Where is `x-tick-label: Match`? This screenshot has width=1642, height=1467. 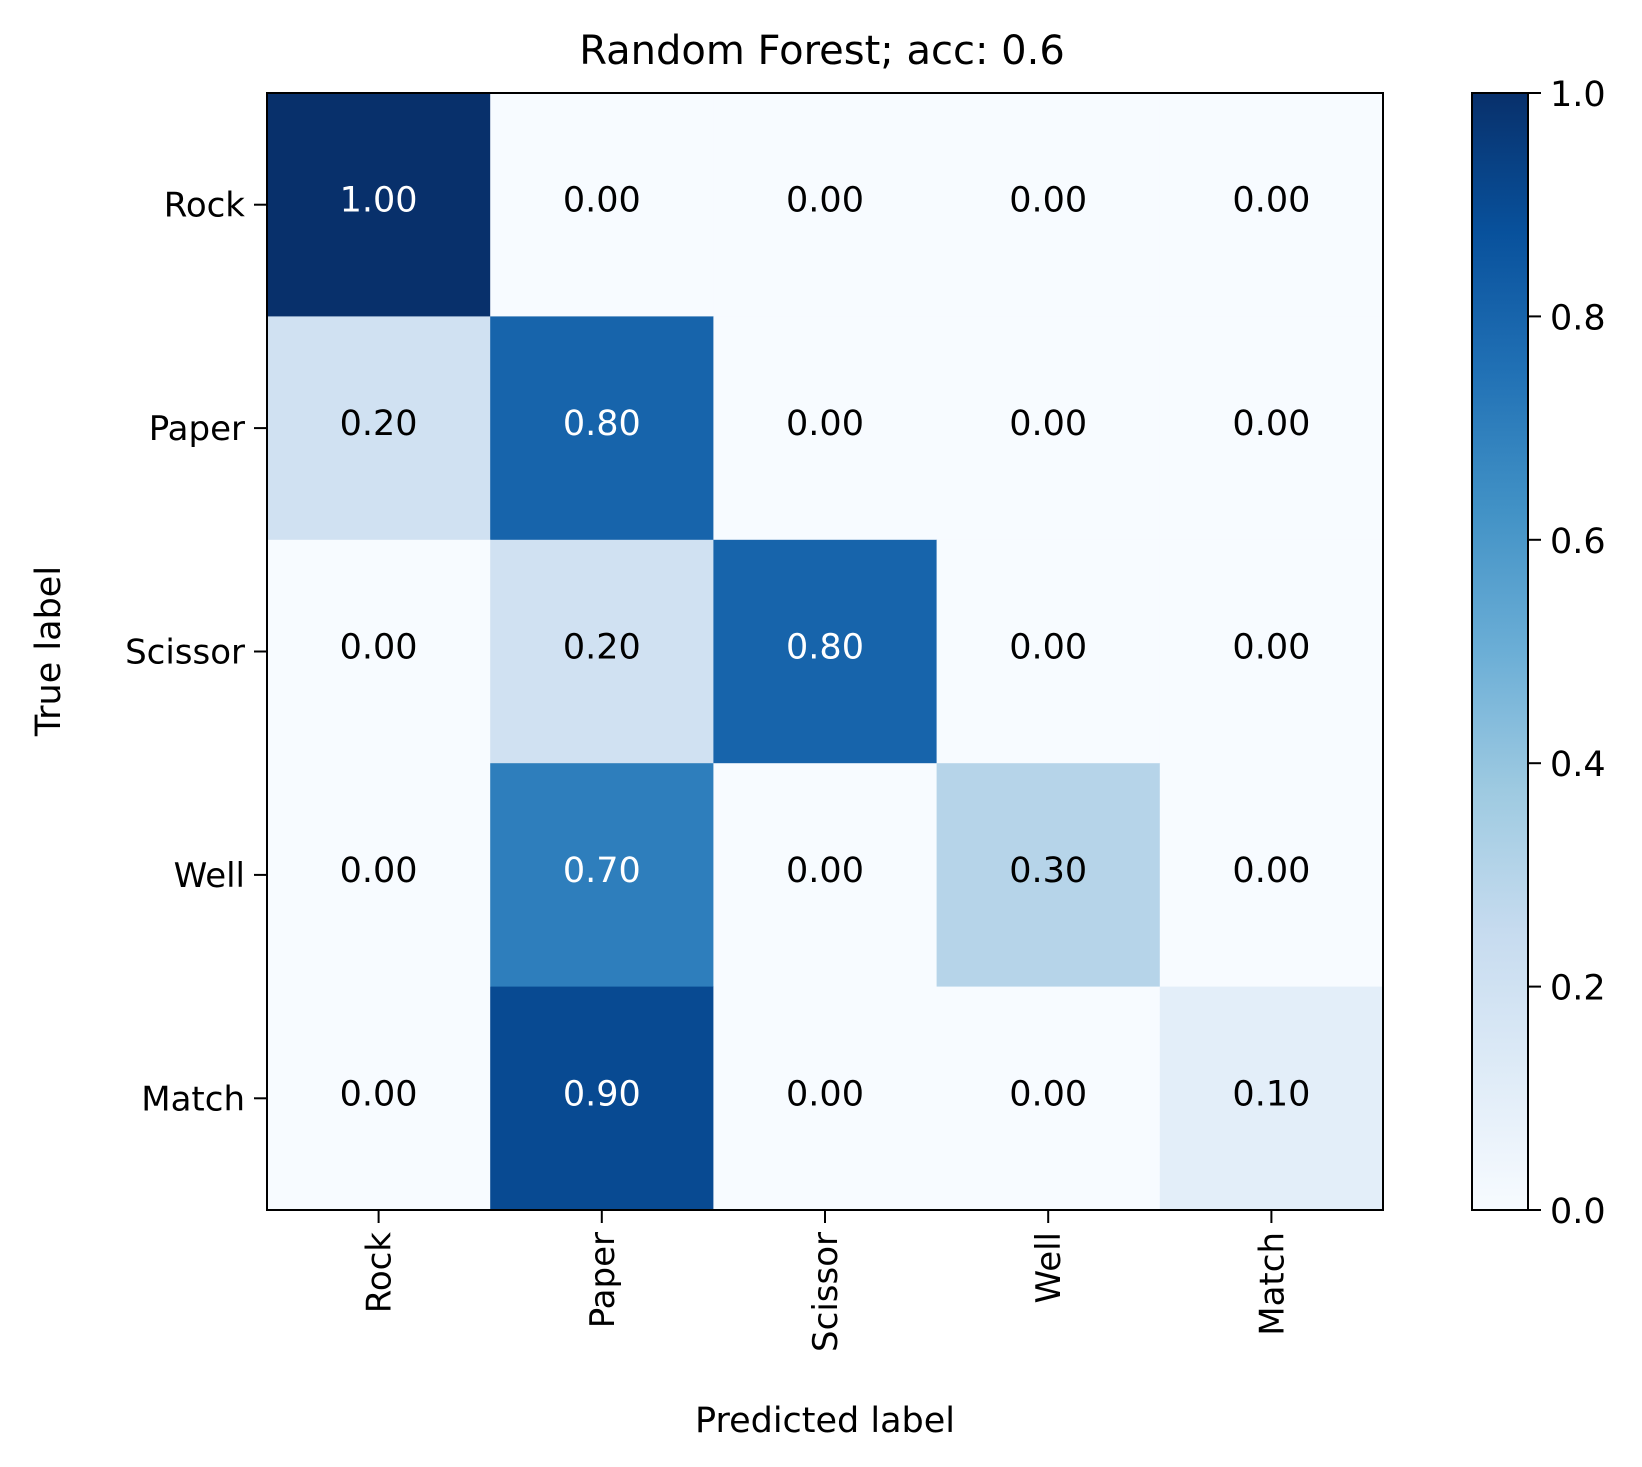 x-tick-label: Match is located at coordinates (1272, 1284).